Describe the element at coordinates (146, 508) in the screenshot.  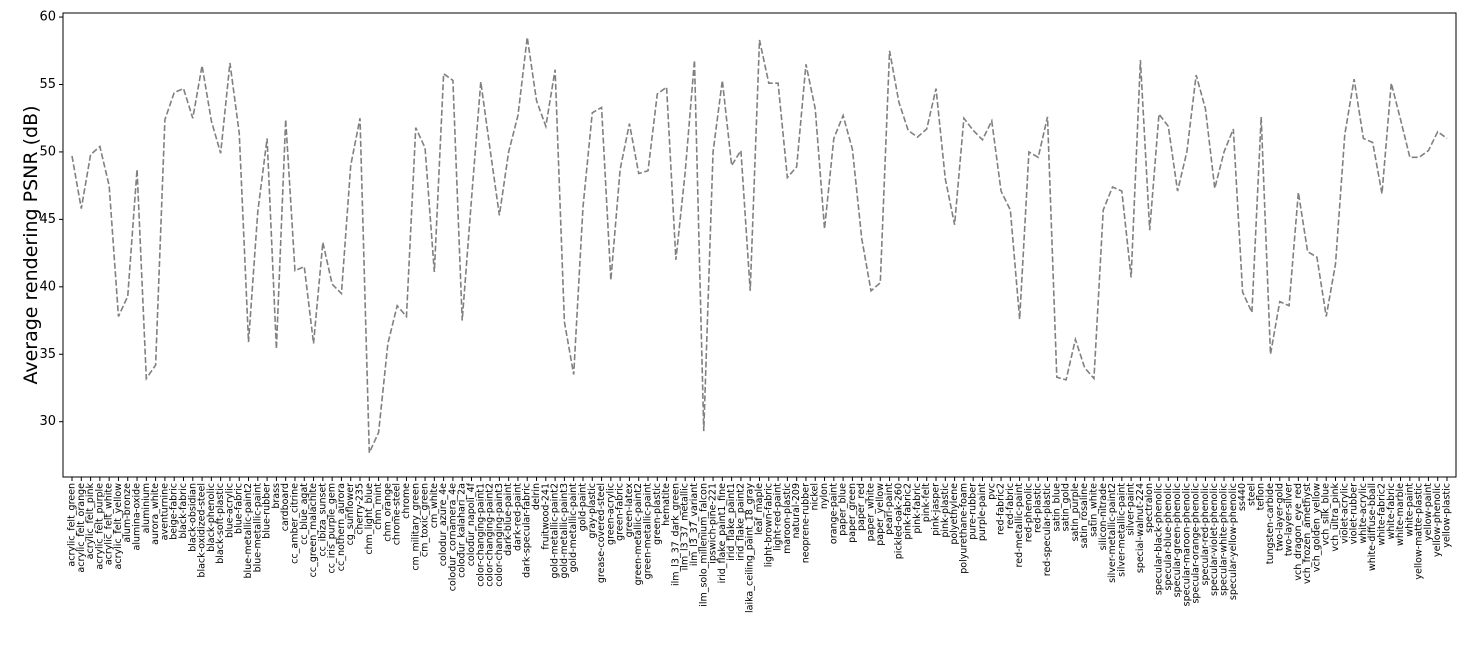
I see `x-tick-label: aluminium` at that location.